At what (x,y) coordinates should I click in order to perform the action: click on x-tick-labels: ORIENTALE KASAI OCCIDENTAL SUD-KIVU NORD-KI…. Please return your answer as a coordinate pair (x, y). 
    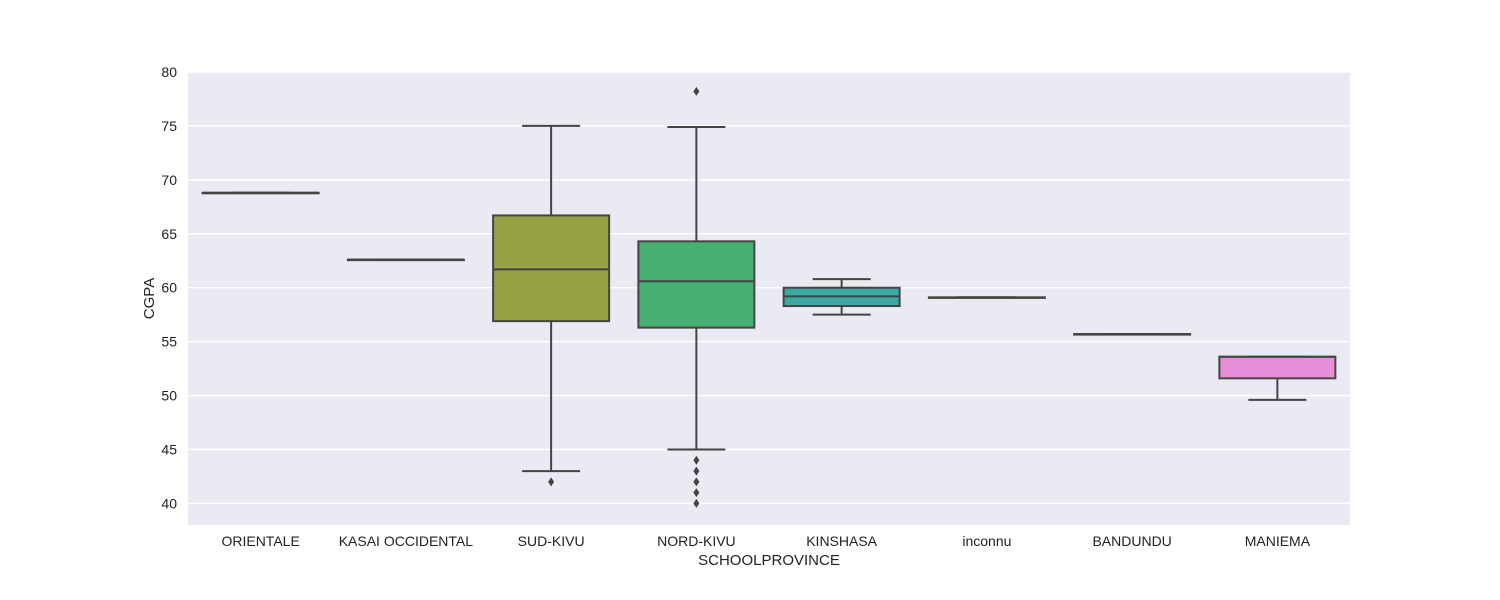
    Looking at the image, I should click on (765, 541).